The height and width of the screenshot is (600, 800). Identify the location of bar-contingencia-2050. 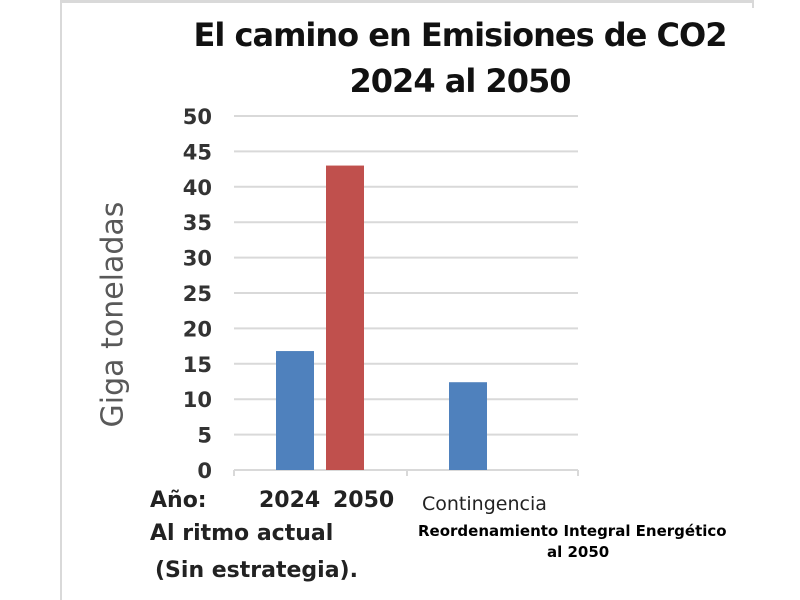
(468, 426).